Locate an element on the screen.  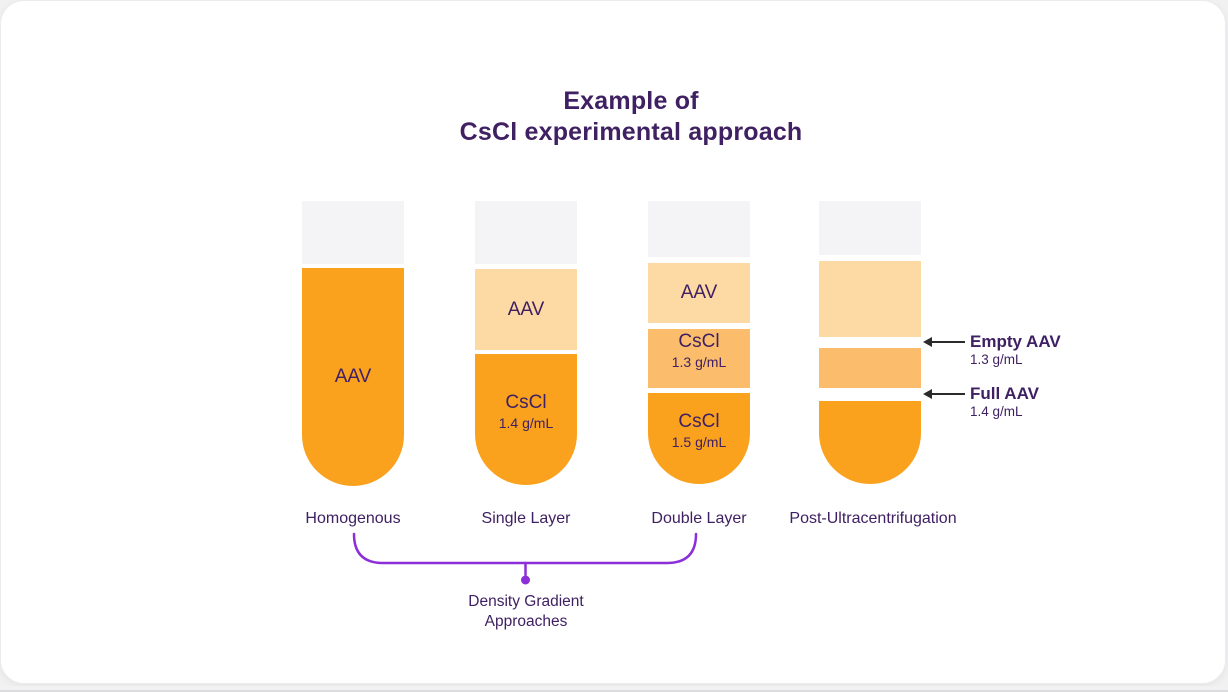
annotation-text: Full AAV 1.4 g/mL is located at coordinates (1004, 402).